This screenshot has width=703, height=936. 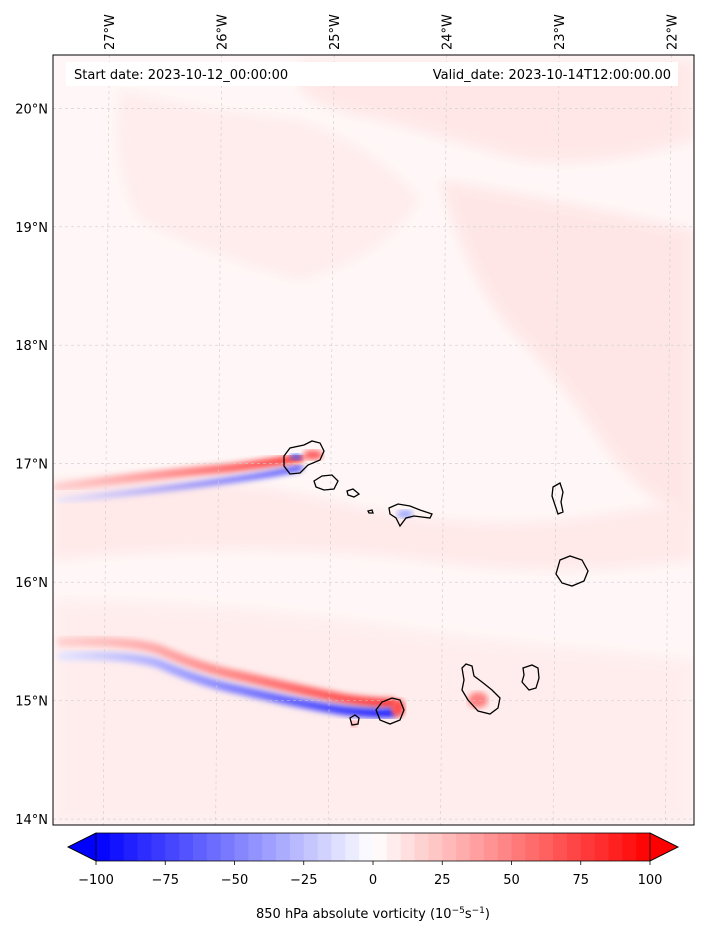 I want to click on colorbar-bands, so click(x=373, y=847).